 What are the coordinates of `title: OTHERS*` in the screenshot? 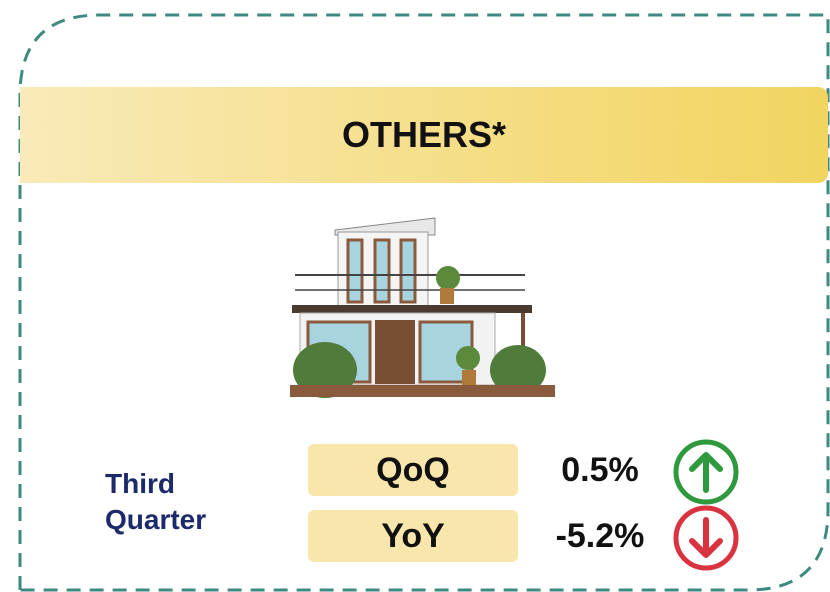 It's located at (424, 134).